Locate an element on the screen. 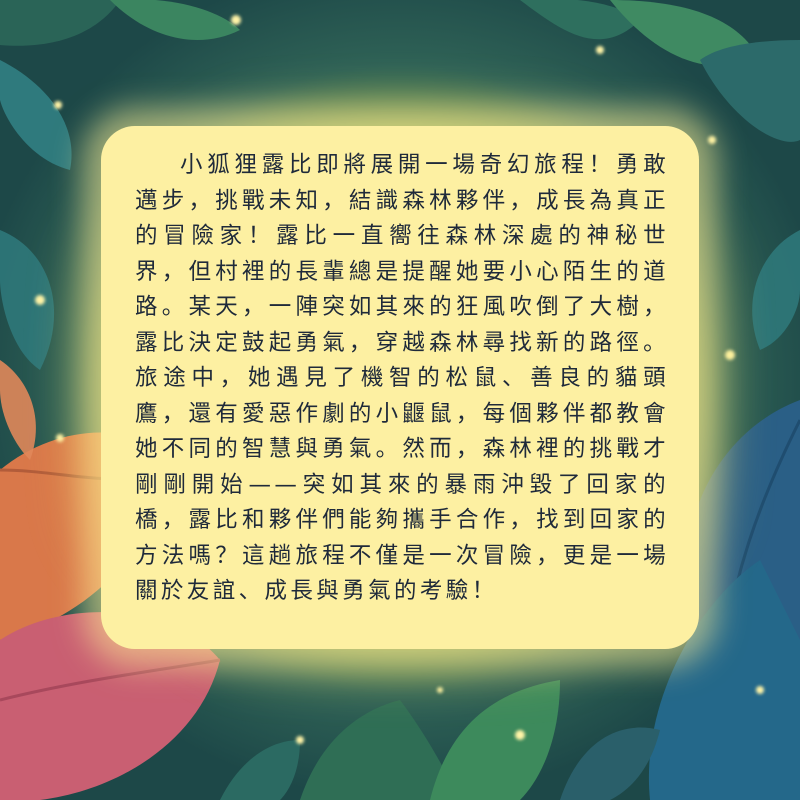  leaf-top-left is located at coordinates (120, 85).